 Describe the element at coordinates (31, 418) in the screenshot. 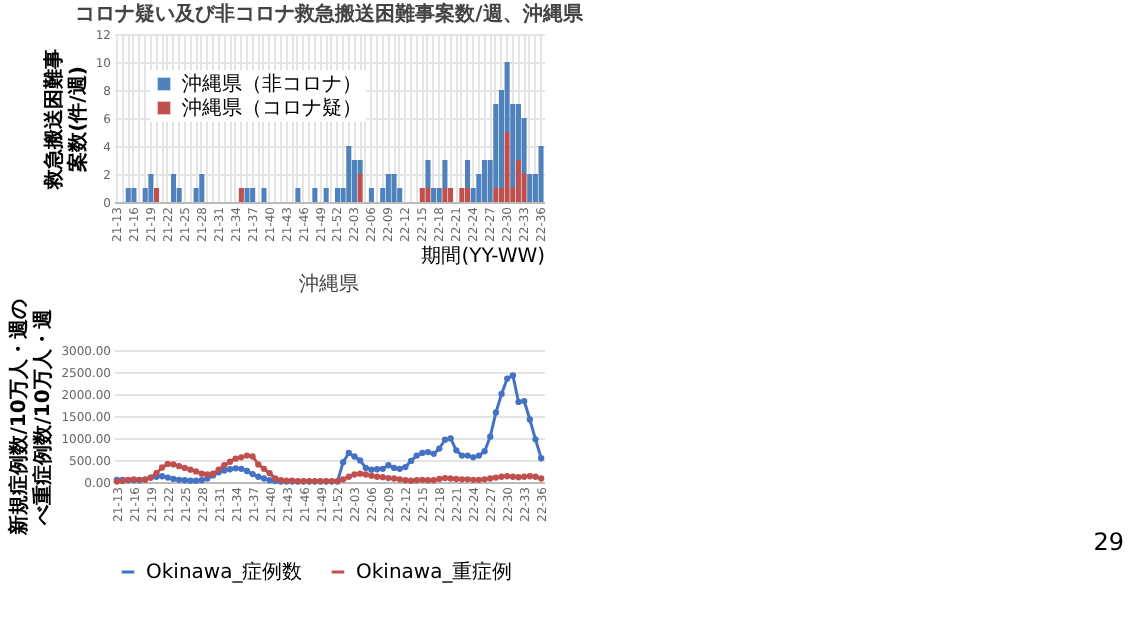

I see `y-axis-title: 新規症例数/10万人・週のべ重症例数/10万人・週` at that location.